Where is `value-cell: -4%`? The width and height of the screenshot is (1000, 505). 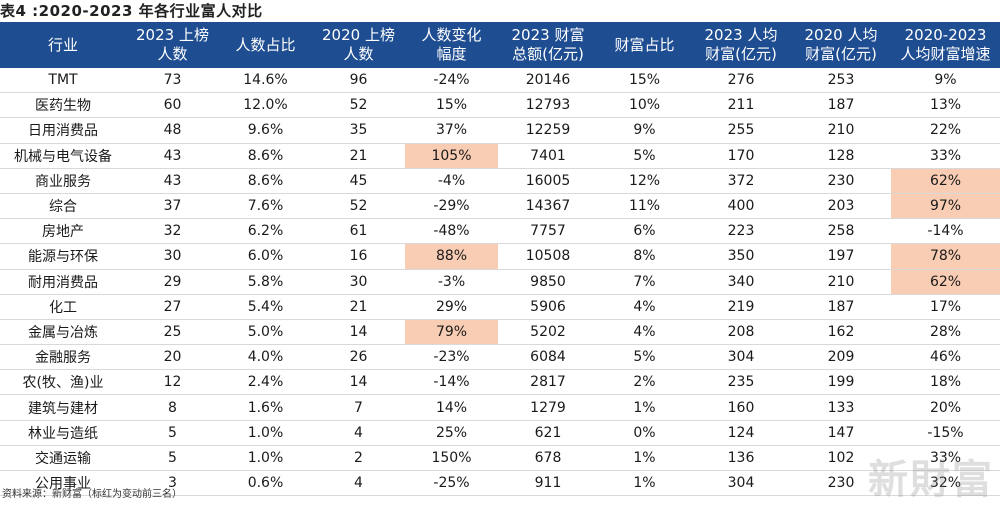 value-cell: -4% is located at coordinates (451, 181).